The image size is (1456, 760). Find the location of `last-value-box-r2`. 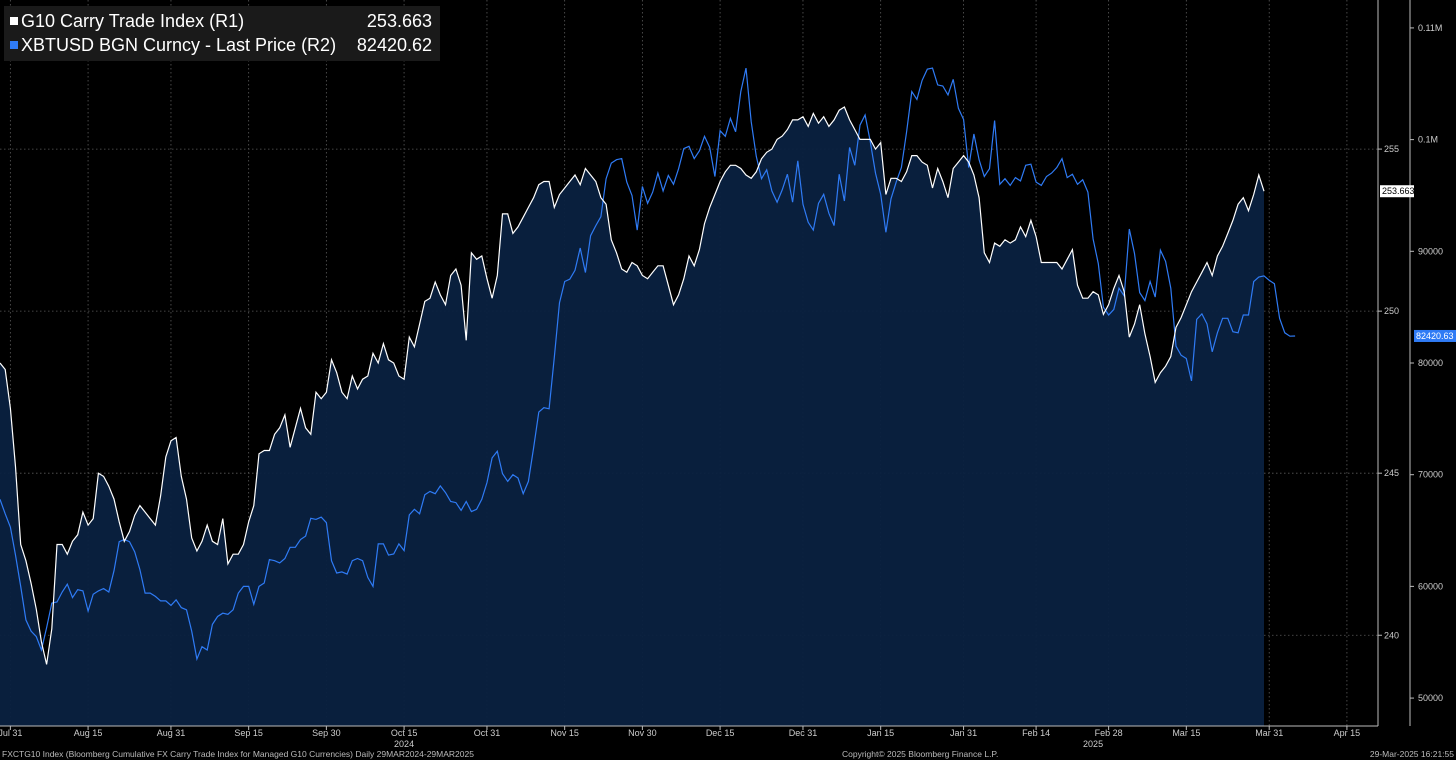

last-value-box-r2 is located at coordinates (1435, 335).